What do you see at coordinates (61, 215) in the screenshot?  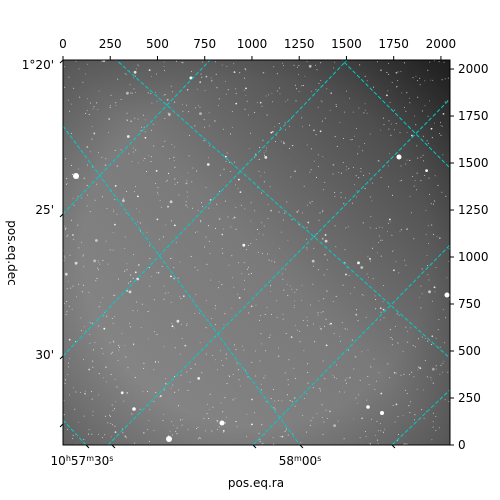 I see `dec-tick` at bounding box center [61, 215].